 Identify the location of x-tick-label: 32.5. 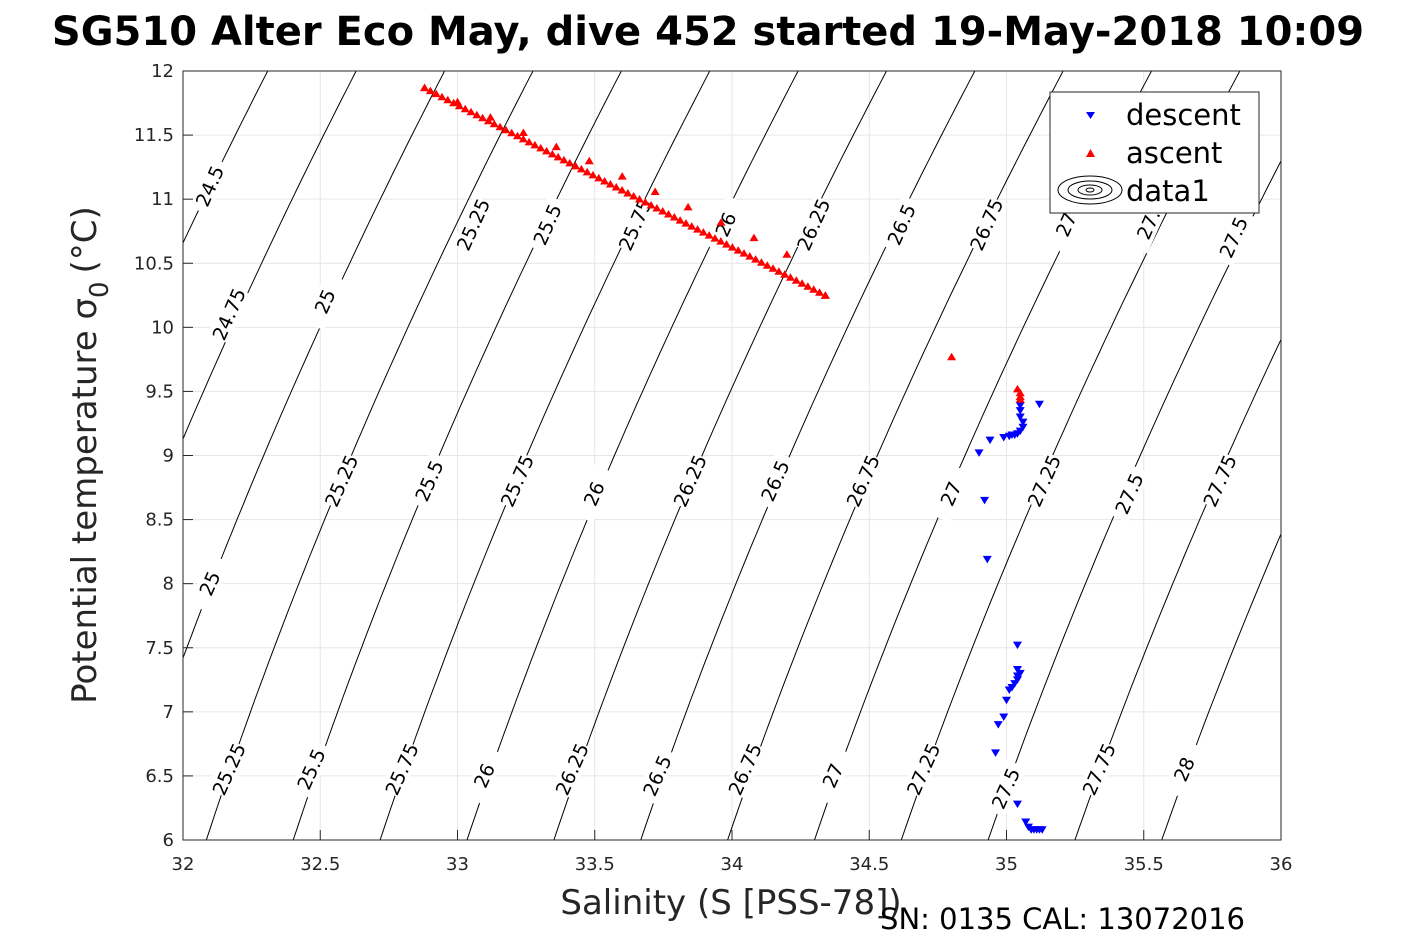
(320, 864).